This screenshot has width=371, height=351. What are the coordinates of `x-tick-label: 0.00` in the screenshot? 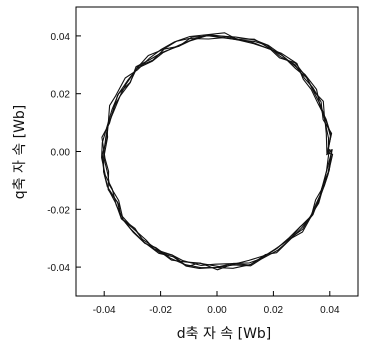 It's located at (217, 310).